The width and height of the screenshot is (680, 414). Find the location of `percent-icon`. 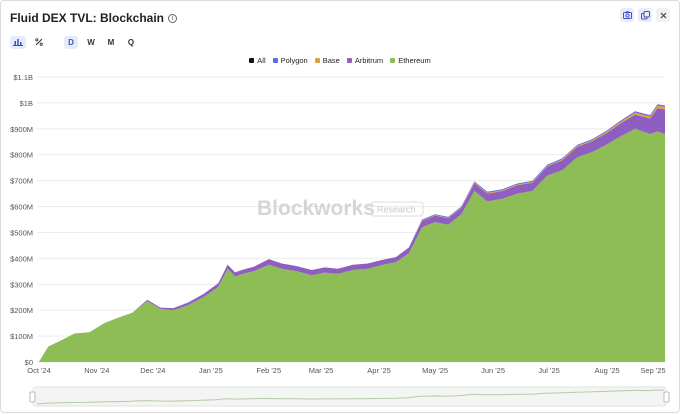

percent-icon is located at coordinates (39, 42).